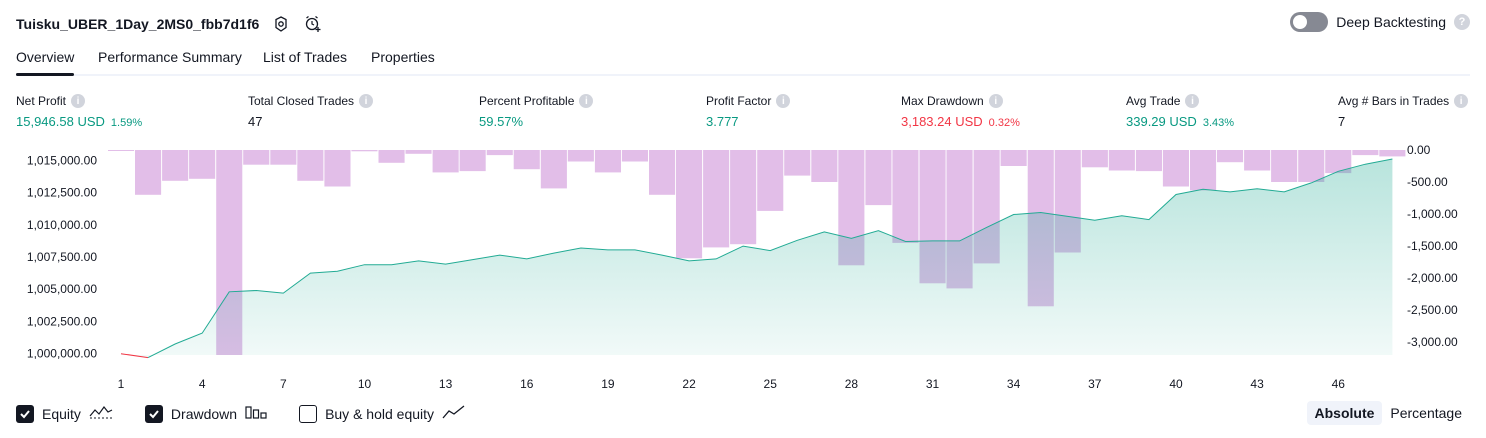 The width and height of the screenshot is (1486, 438). I want to click on buy-hold-label: Buy & hold equity, so click(380, 413).